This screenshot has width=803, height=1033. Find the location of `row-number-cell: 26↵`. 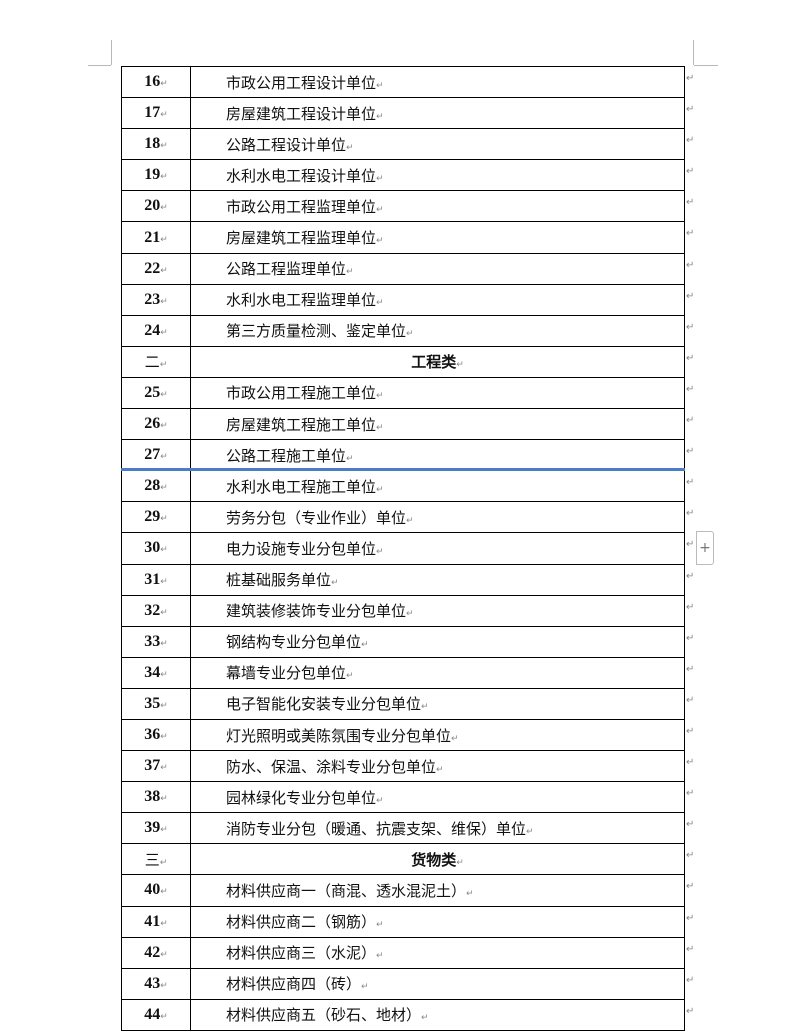

row-number-cell: 26↵ is located at coordinates (156, 424).